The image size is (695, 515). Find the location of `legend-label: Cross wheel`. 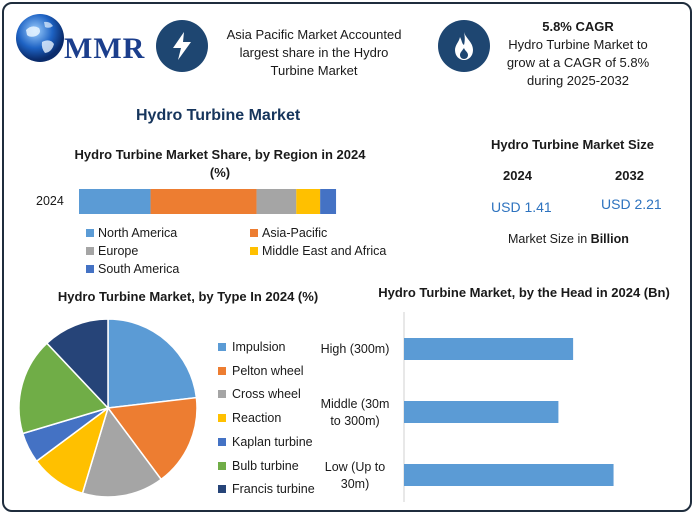

legend-label: Cross wheel is located at coordinates (266, 394).